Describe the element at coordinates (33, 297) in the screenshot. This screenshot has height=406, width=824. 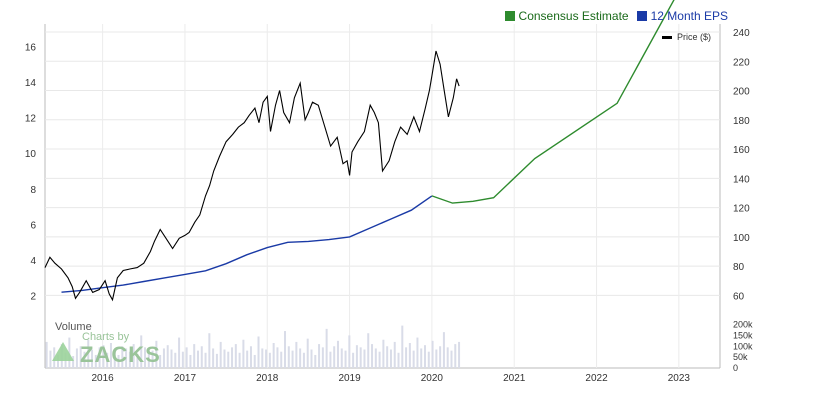
I see `left-tick-label: 2` at that location.